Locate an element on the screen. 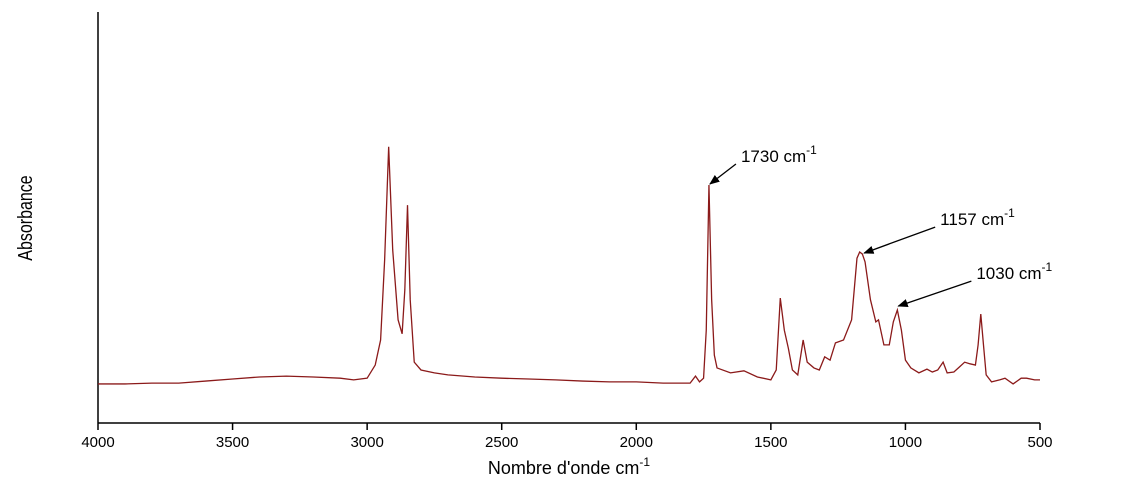 This screenshot has width=1123, height=490. annotation-label: 1157 cm is located at coordinates (972, 219).